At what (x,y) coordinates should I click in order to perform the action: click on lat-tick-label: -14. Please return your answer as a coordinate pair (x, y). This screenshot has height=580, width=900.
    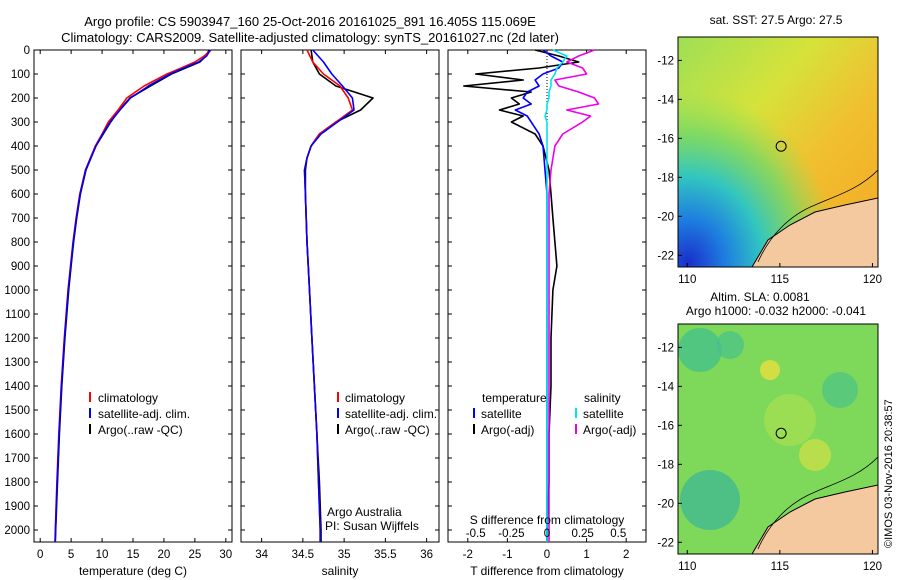
    Looking at the image, I should click on (665, 100).